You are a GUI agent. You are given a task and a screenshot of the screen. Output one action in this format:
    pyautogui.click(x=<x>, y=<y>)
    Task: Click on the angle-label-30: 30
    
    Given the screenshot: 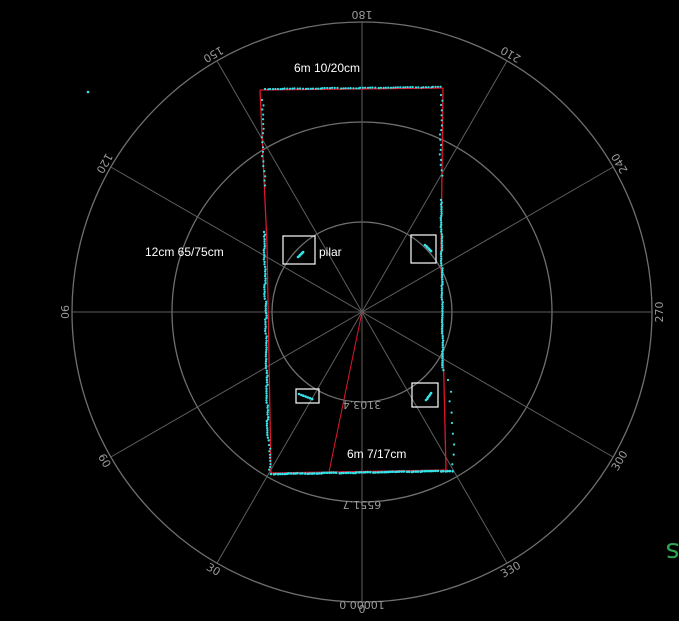 What is the action you would take?
    pyautogui.click(x=213, y=570)
    